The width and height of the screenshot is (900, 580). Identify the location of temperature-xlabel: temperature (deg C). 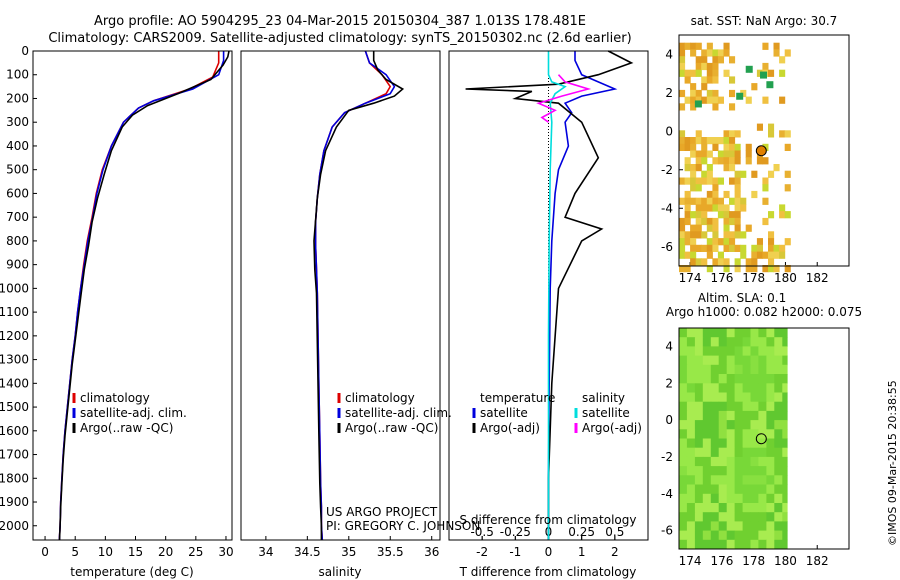
(131, 572).